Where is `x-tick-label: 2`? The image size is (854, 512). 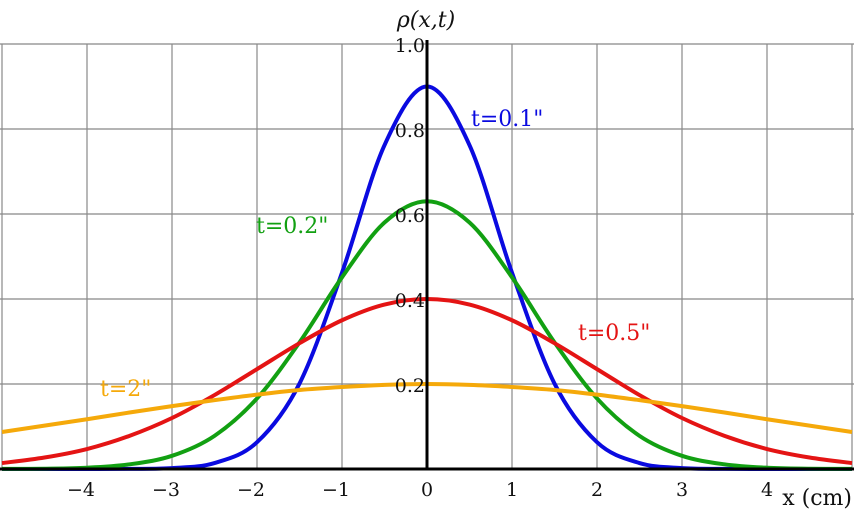
x-tick-label: 2 is located at coordinates (597, 490).